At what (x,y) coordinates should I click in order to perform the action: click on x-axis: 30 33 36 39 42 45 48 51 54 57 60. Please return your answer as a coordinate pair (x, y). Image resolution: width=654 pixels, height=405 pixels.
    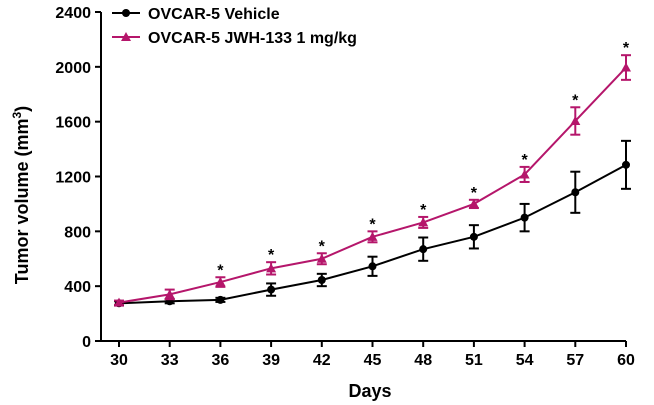
    Looking at the image, I should click on (368, 354).